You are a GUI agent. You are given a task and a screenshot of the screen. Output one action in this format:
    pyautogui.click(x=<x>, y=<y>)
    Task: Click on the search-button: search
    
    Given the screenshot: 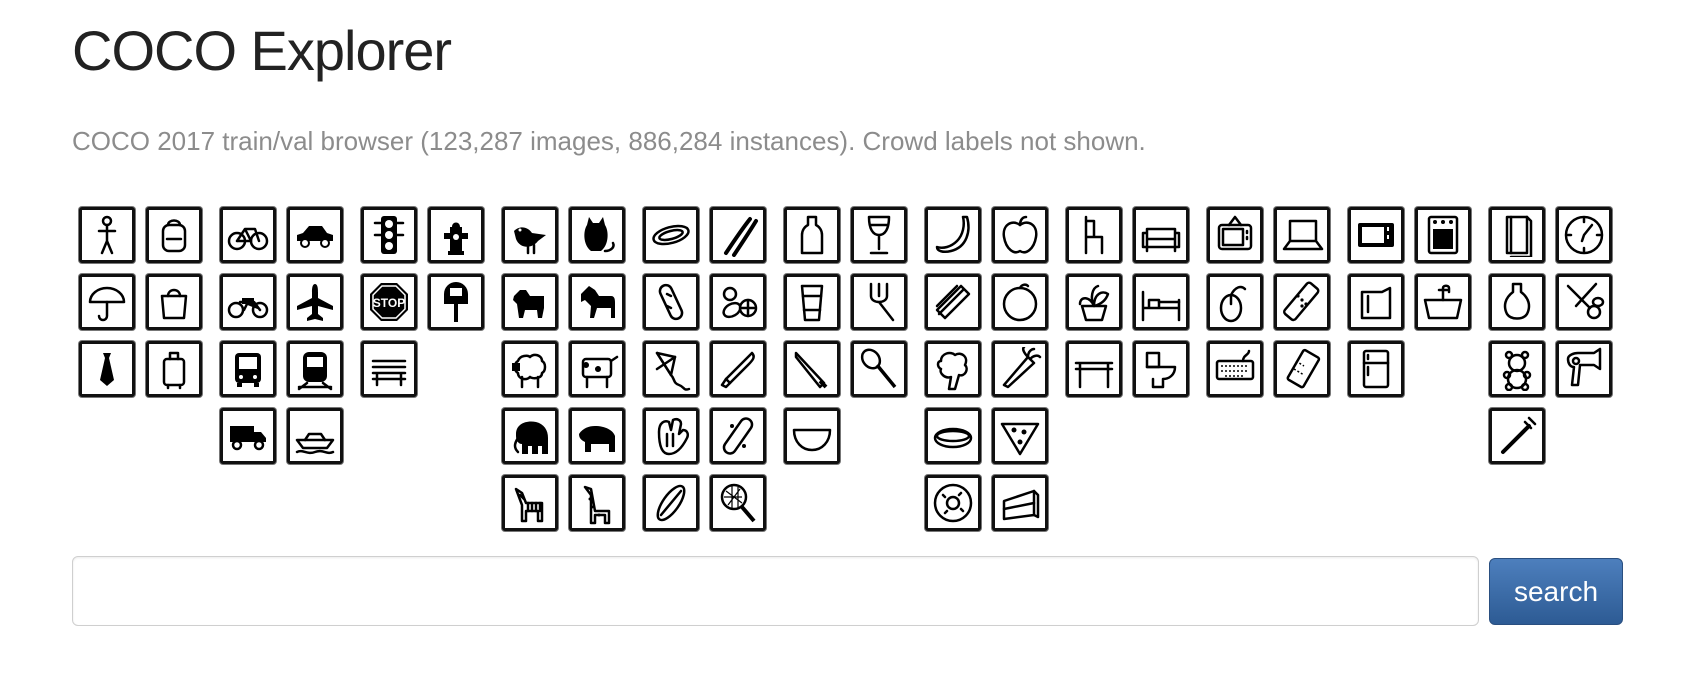 What is the action you would take?
    pyautogui.click(x=1556, y=591)
    